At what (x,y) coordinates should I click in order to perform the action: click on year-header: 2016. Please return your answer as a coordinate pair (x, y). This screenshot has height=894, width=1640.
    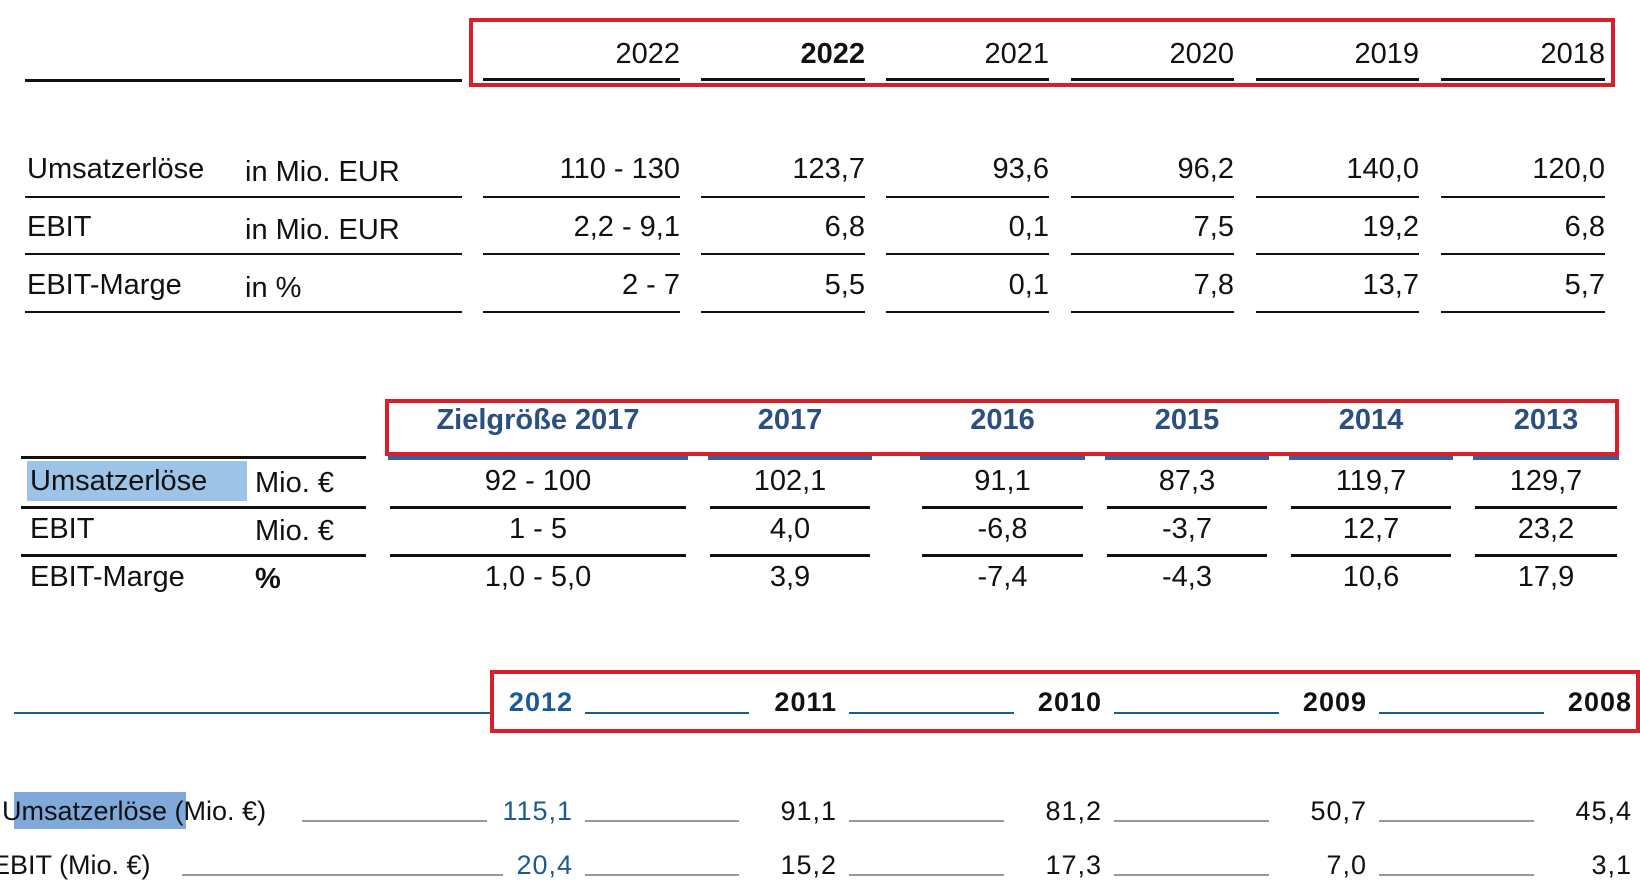
    Looking at the image, I should click on (1002, 420).